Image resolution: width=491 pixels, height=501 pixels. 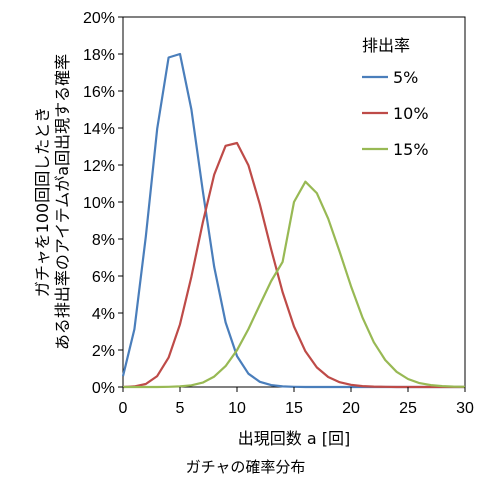 What do you see at coordinates (103, 388) in the screenshot?
I see `y-tick-label: 0%` at bounding box center [103, 388].